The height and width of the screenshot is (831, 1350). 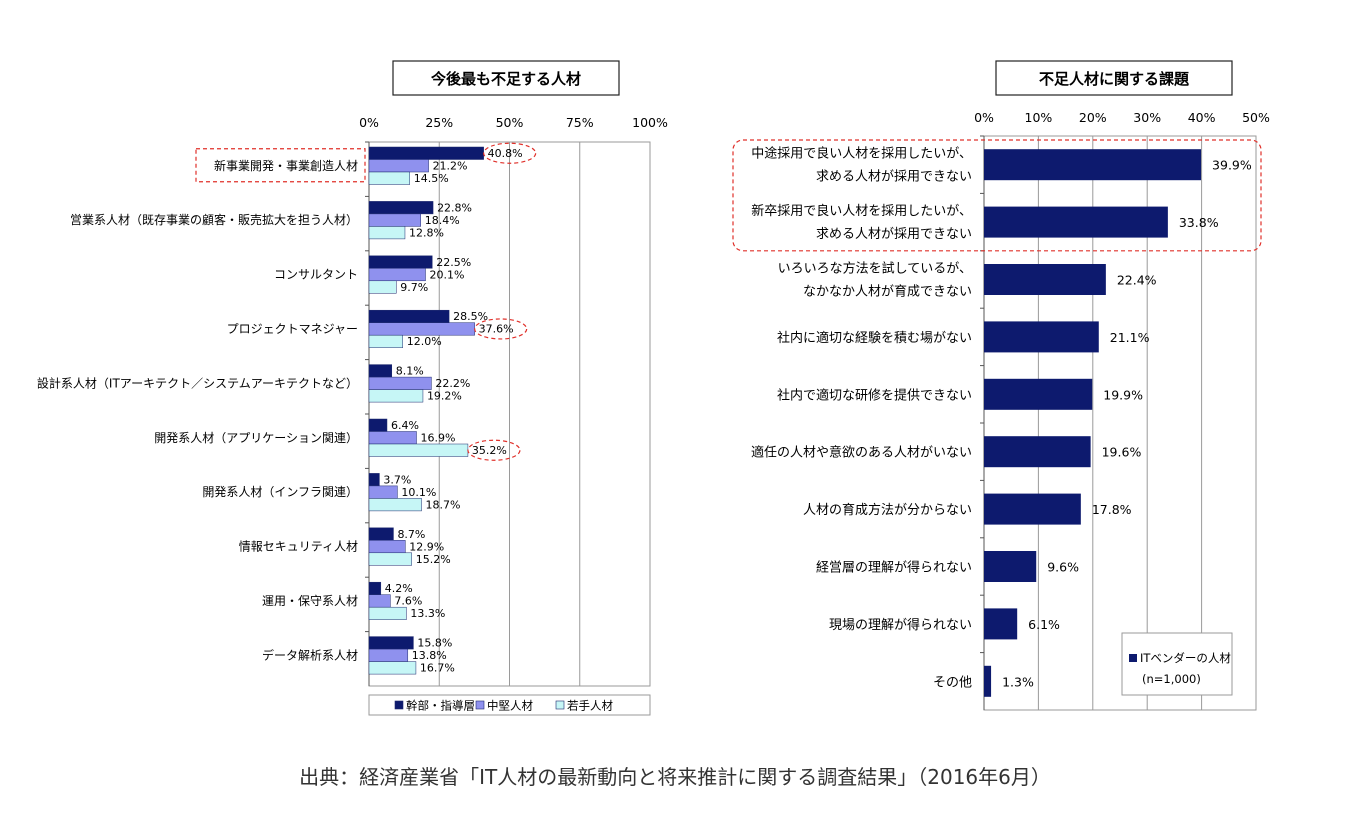 I want to click on left-legend-label: 若手人材, so click(x=590, y=706).